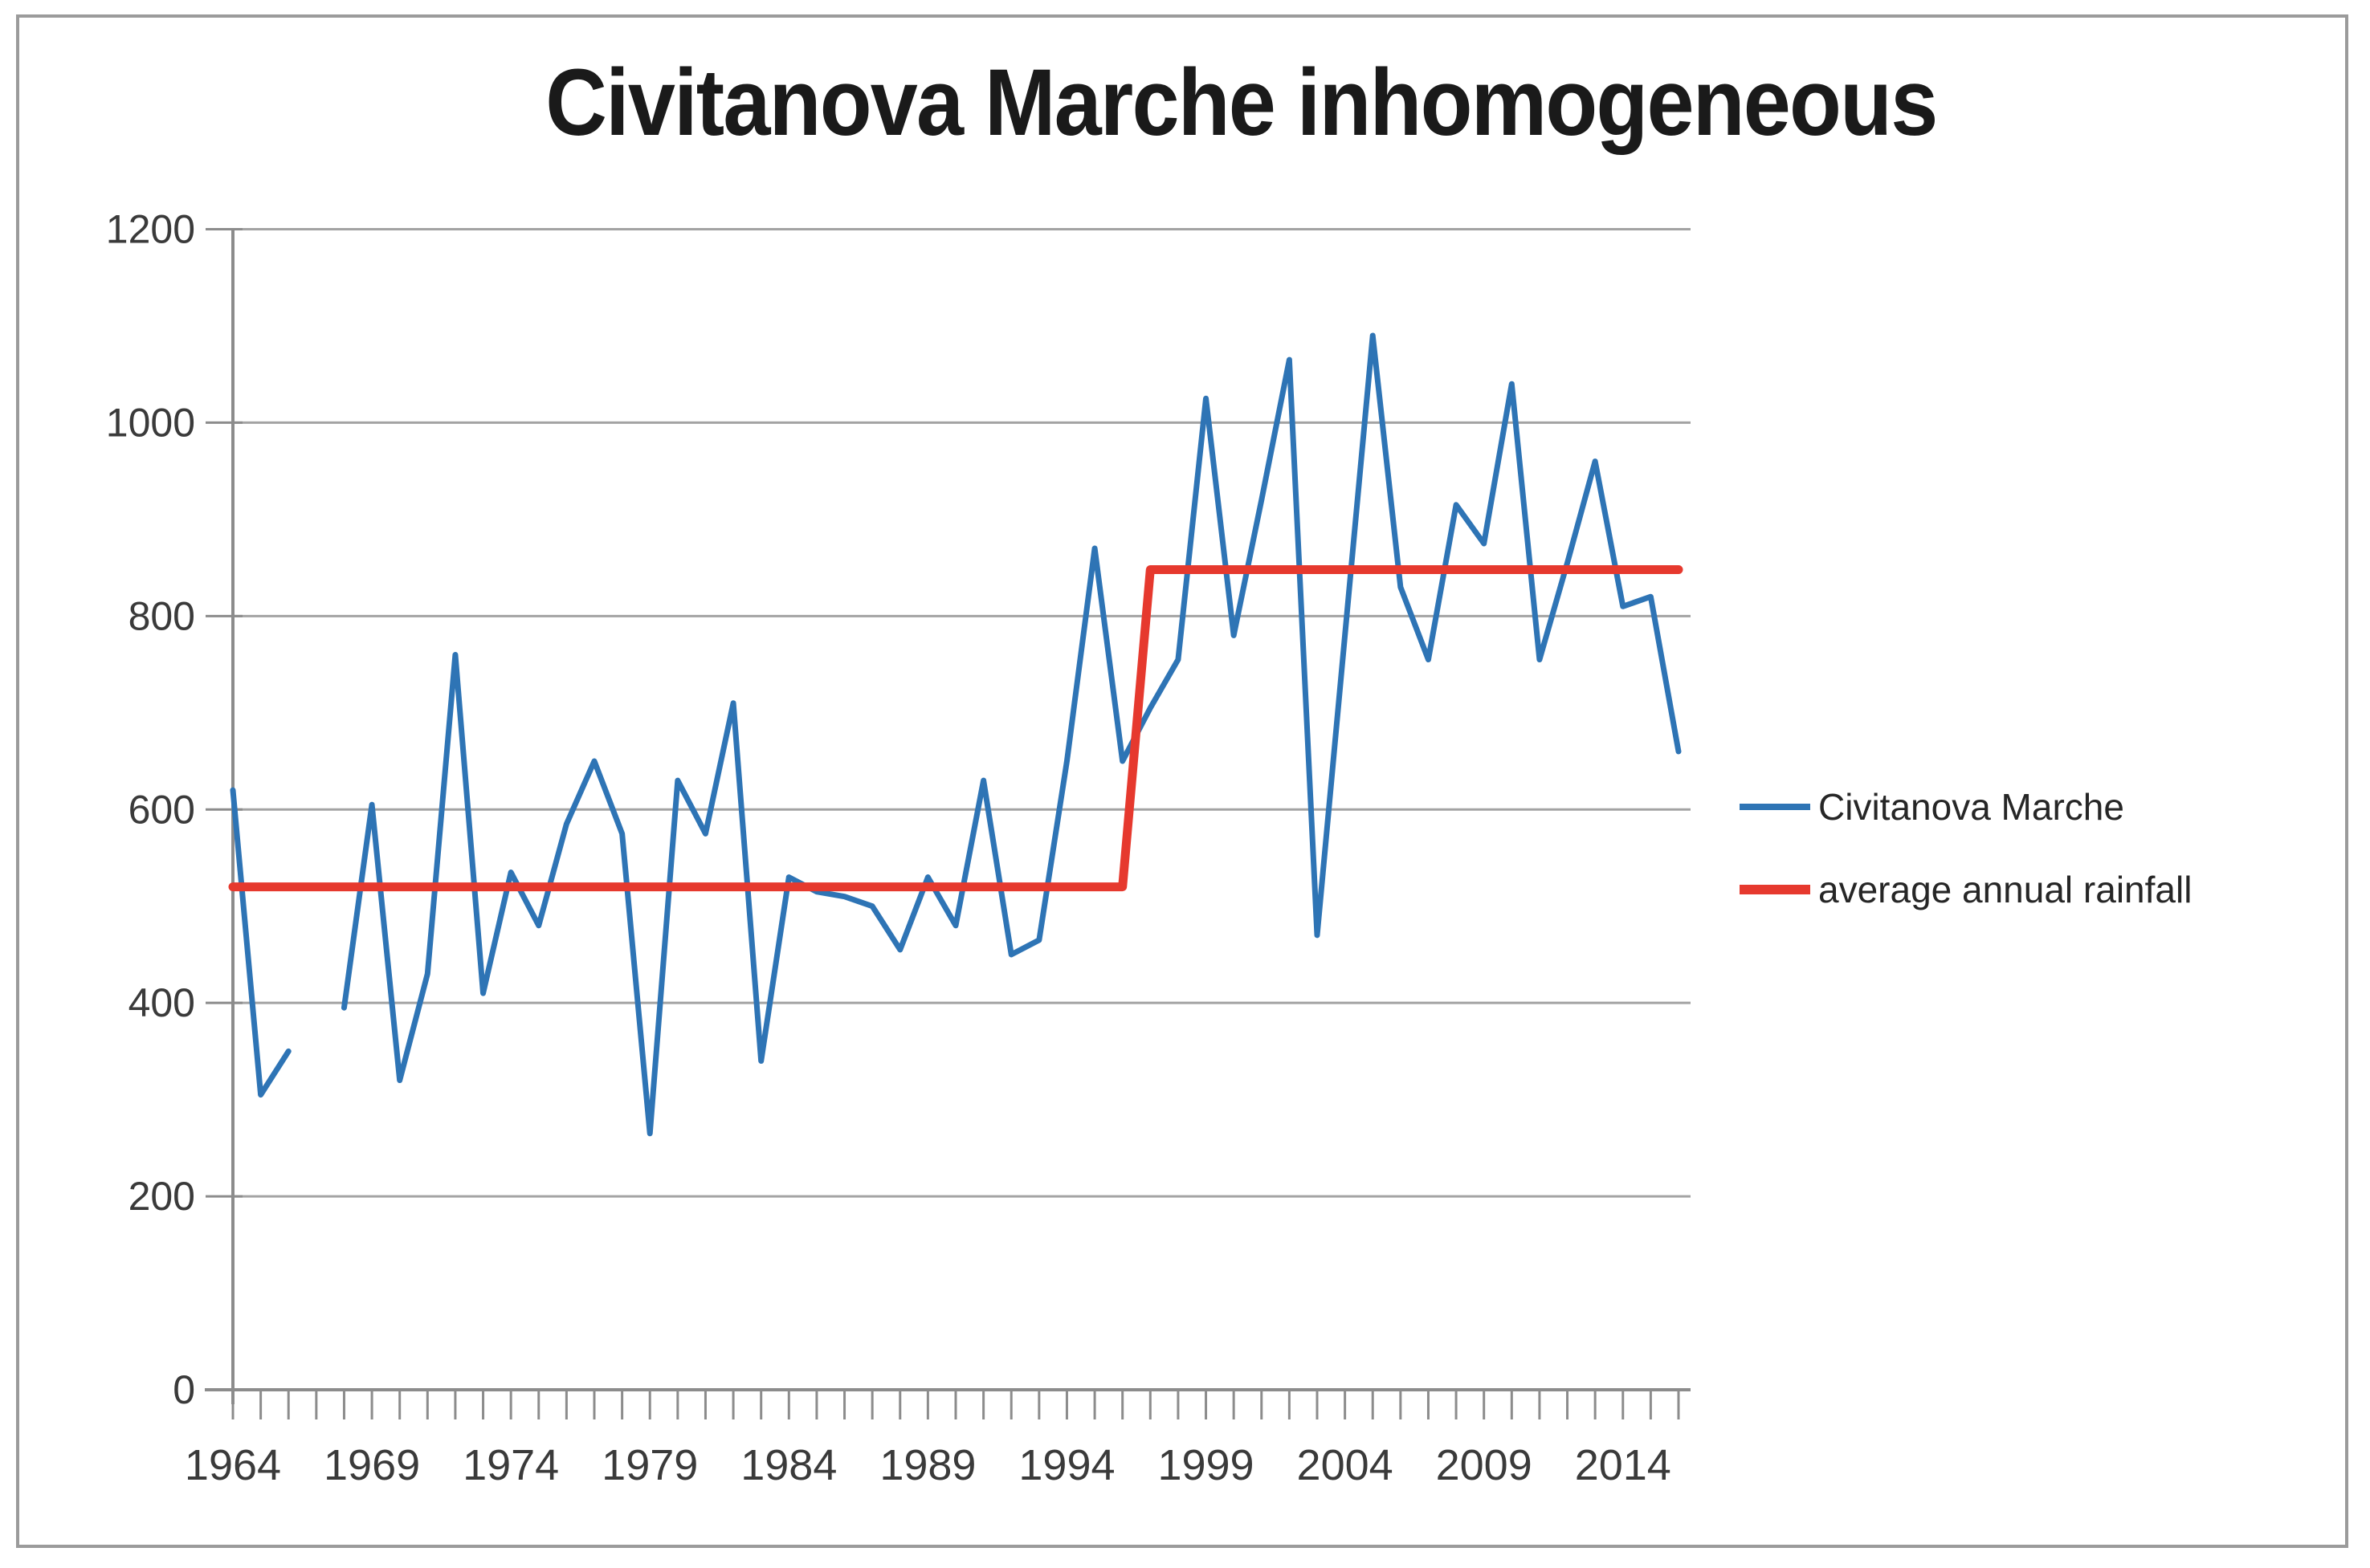  What do you see at coordinates (511, 1465) in the screenshot?
I see `x-axis-label: 1974` at bounding box center [511, 1465].